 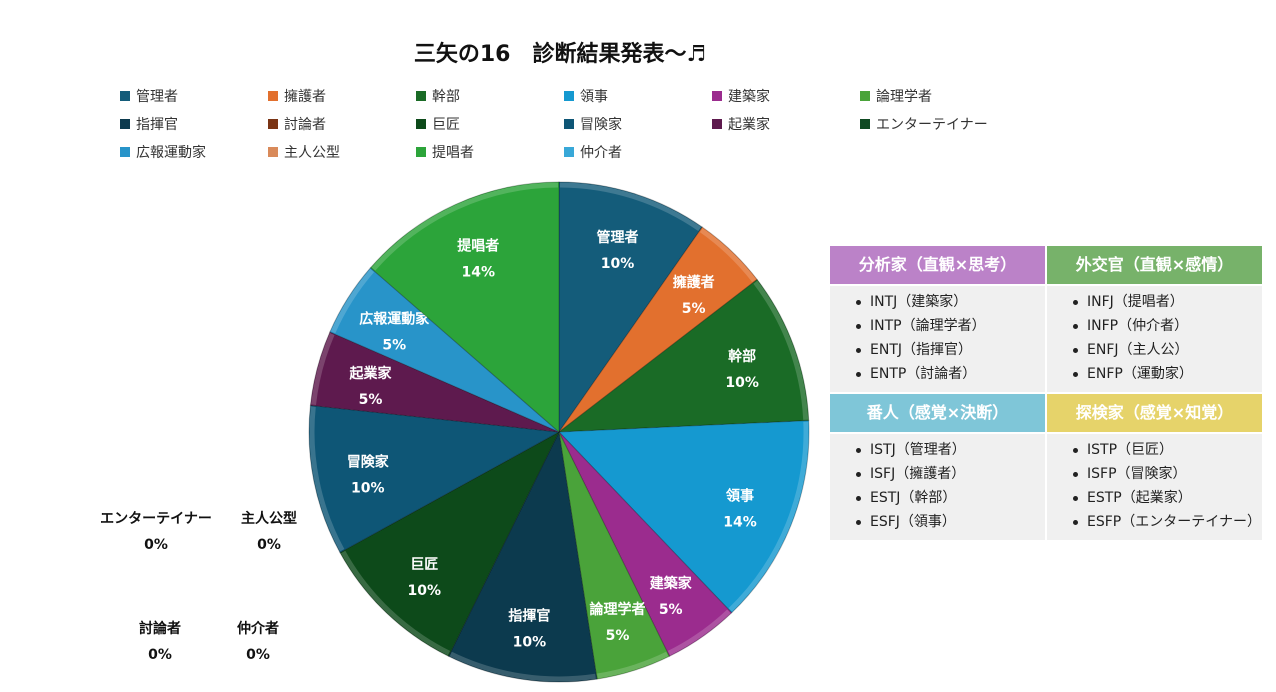 I want to click on slice-name: 討論者, so click(x=160, y=629).